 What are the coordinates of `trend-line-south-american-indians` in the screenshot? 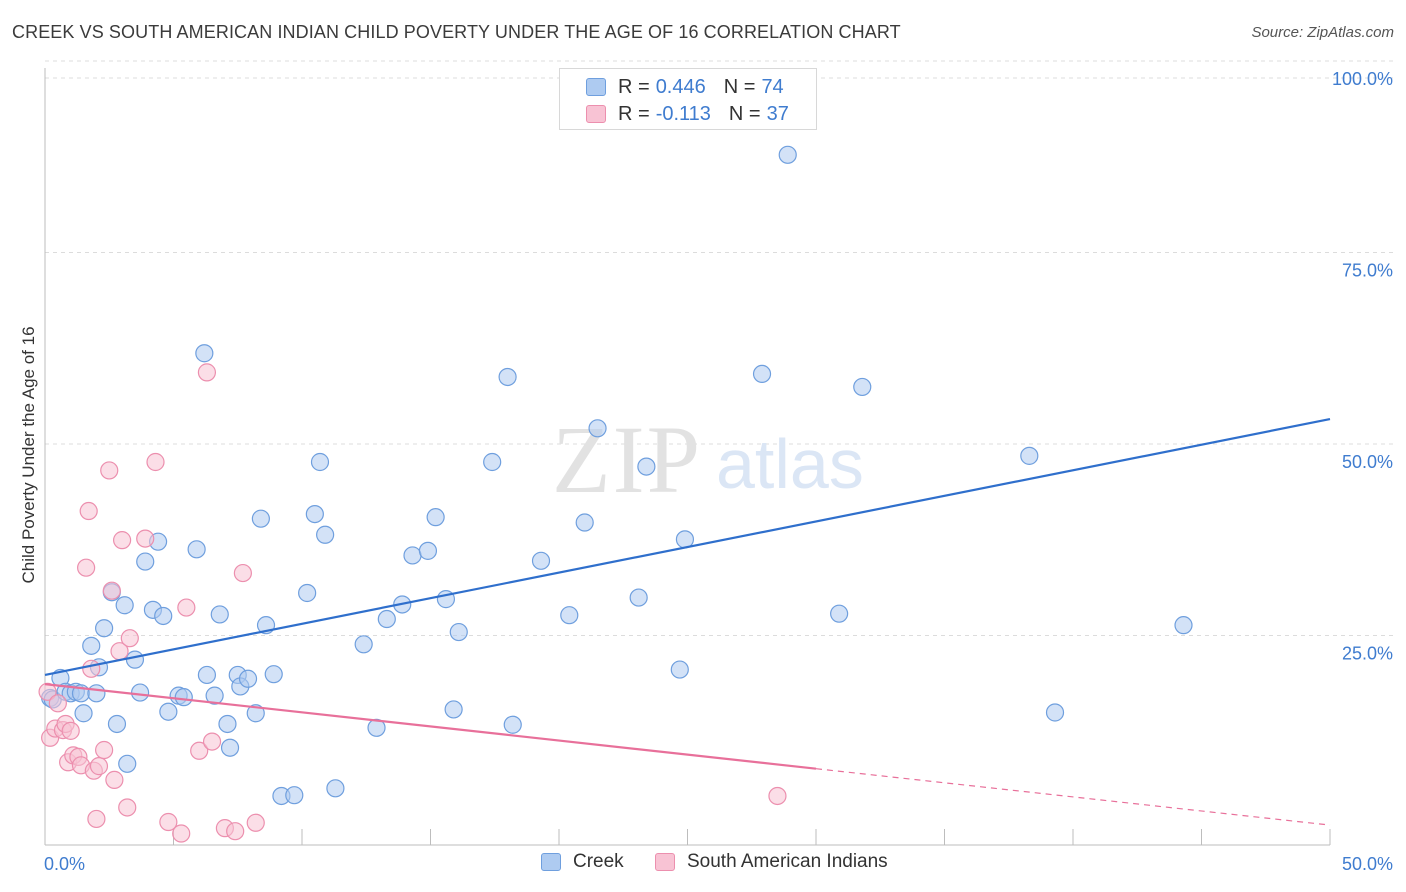 It's located at (430, 726).